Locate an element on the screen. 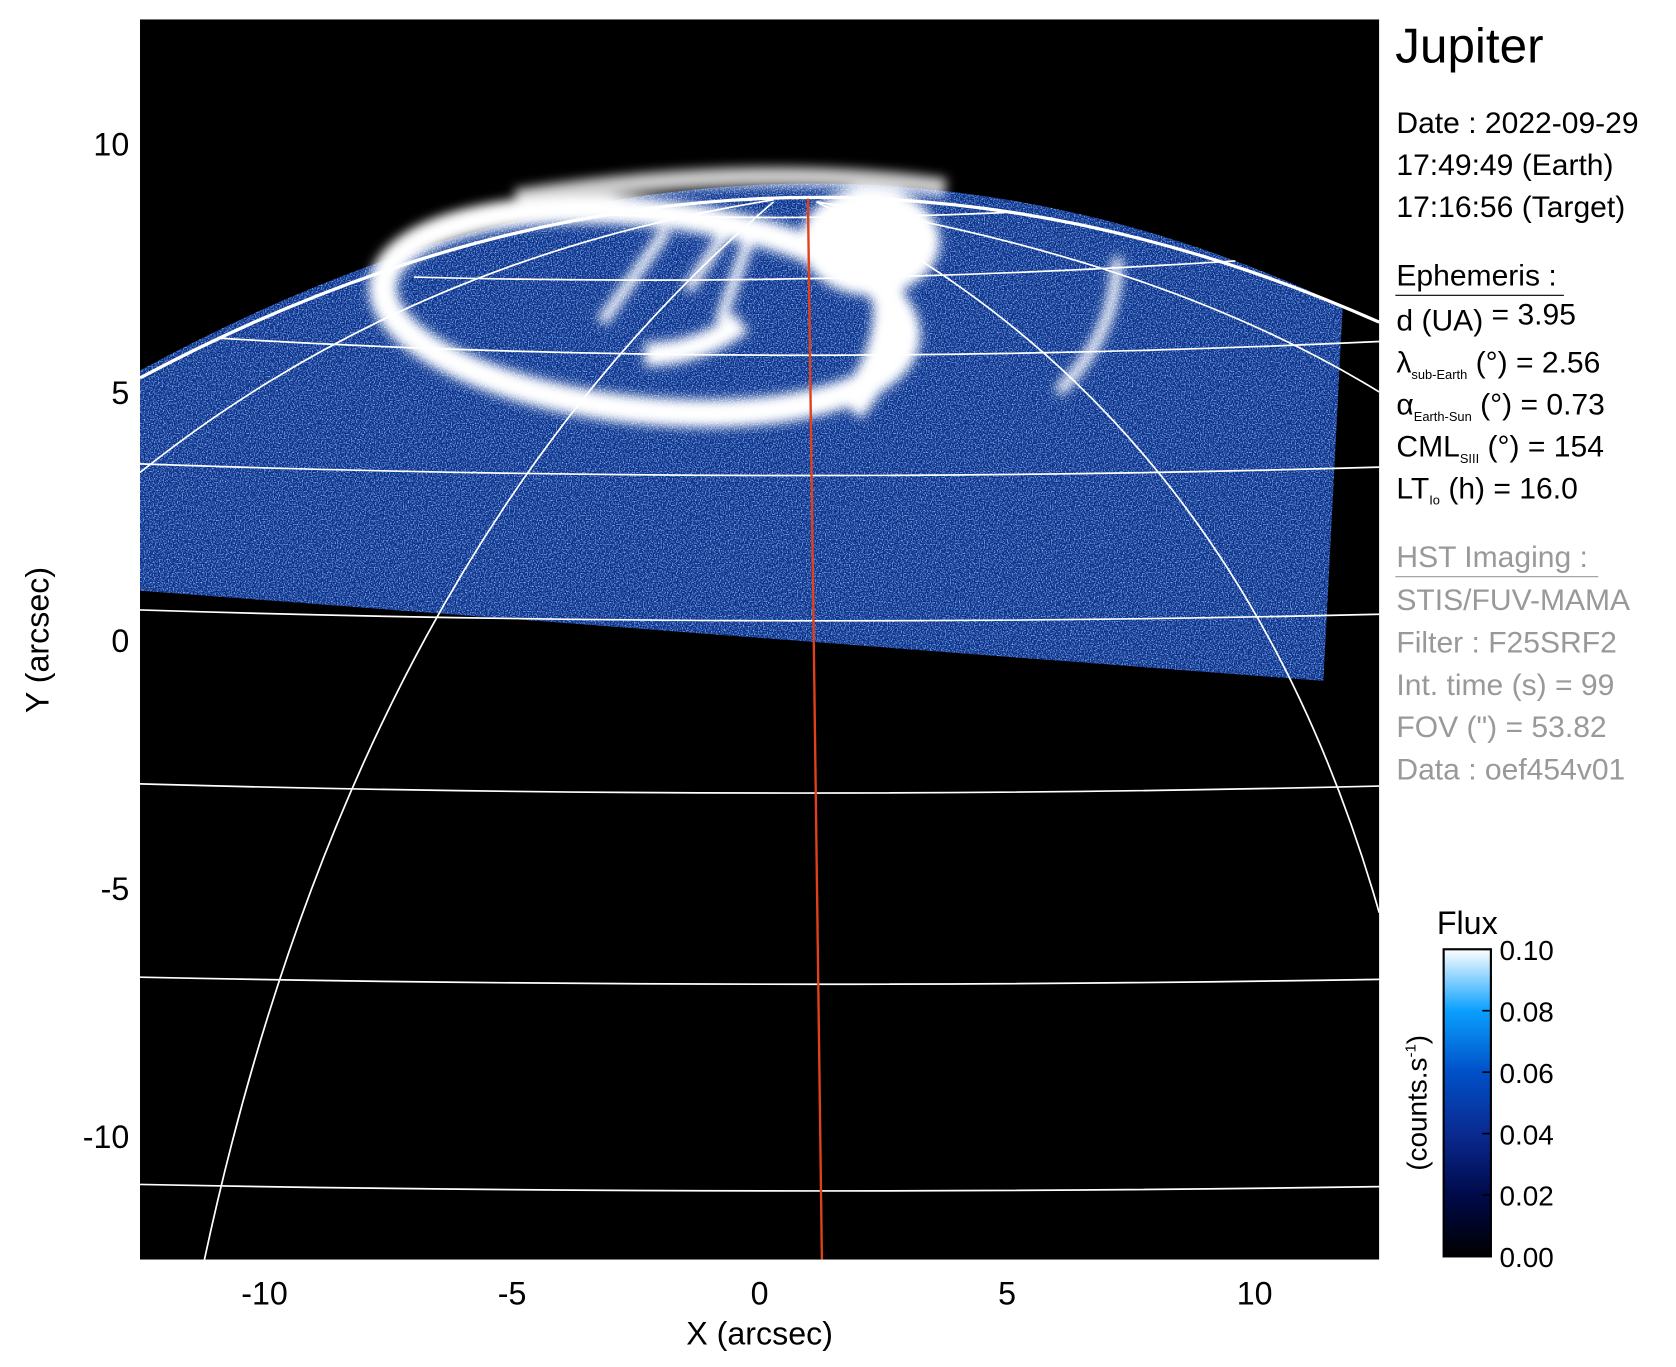 Image resolution: width=1676 pixels, height=1367 pixels. ephemeris-line: d (UA) = 3.95 is located at coordinates (1486, 317).